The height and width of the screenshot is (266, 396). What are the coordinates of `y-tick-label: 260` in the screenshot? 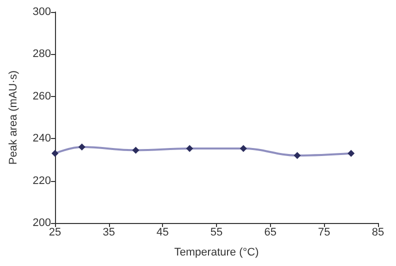 It's located at (41, 96).